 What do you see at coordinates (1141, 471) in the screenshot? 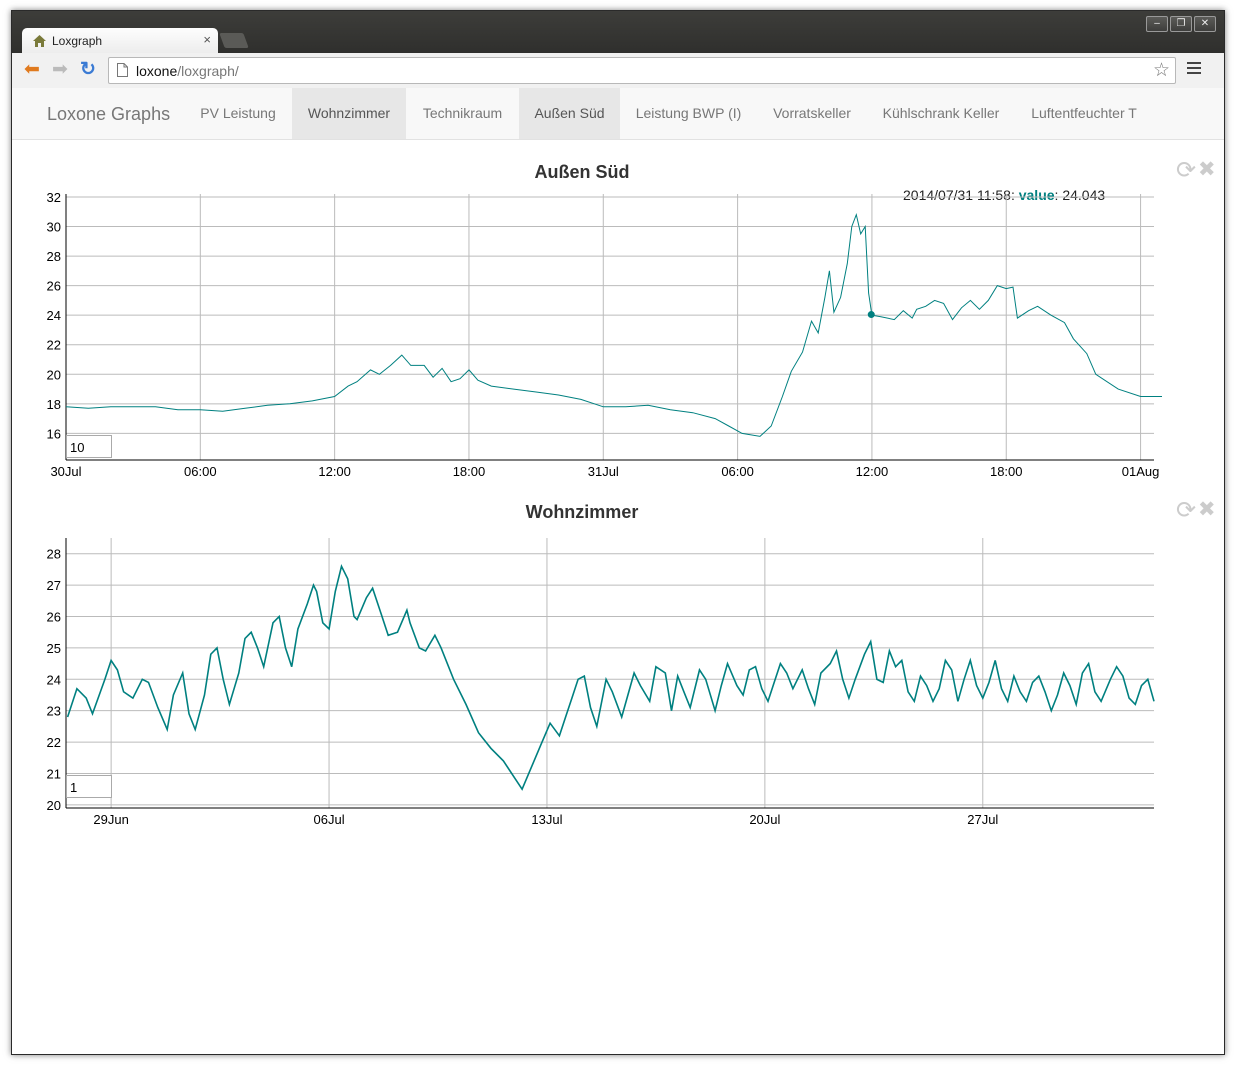
I see `x-tick-label: 01Aug` at bounding box center [1141, 471].